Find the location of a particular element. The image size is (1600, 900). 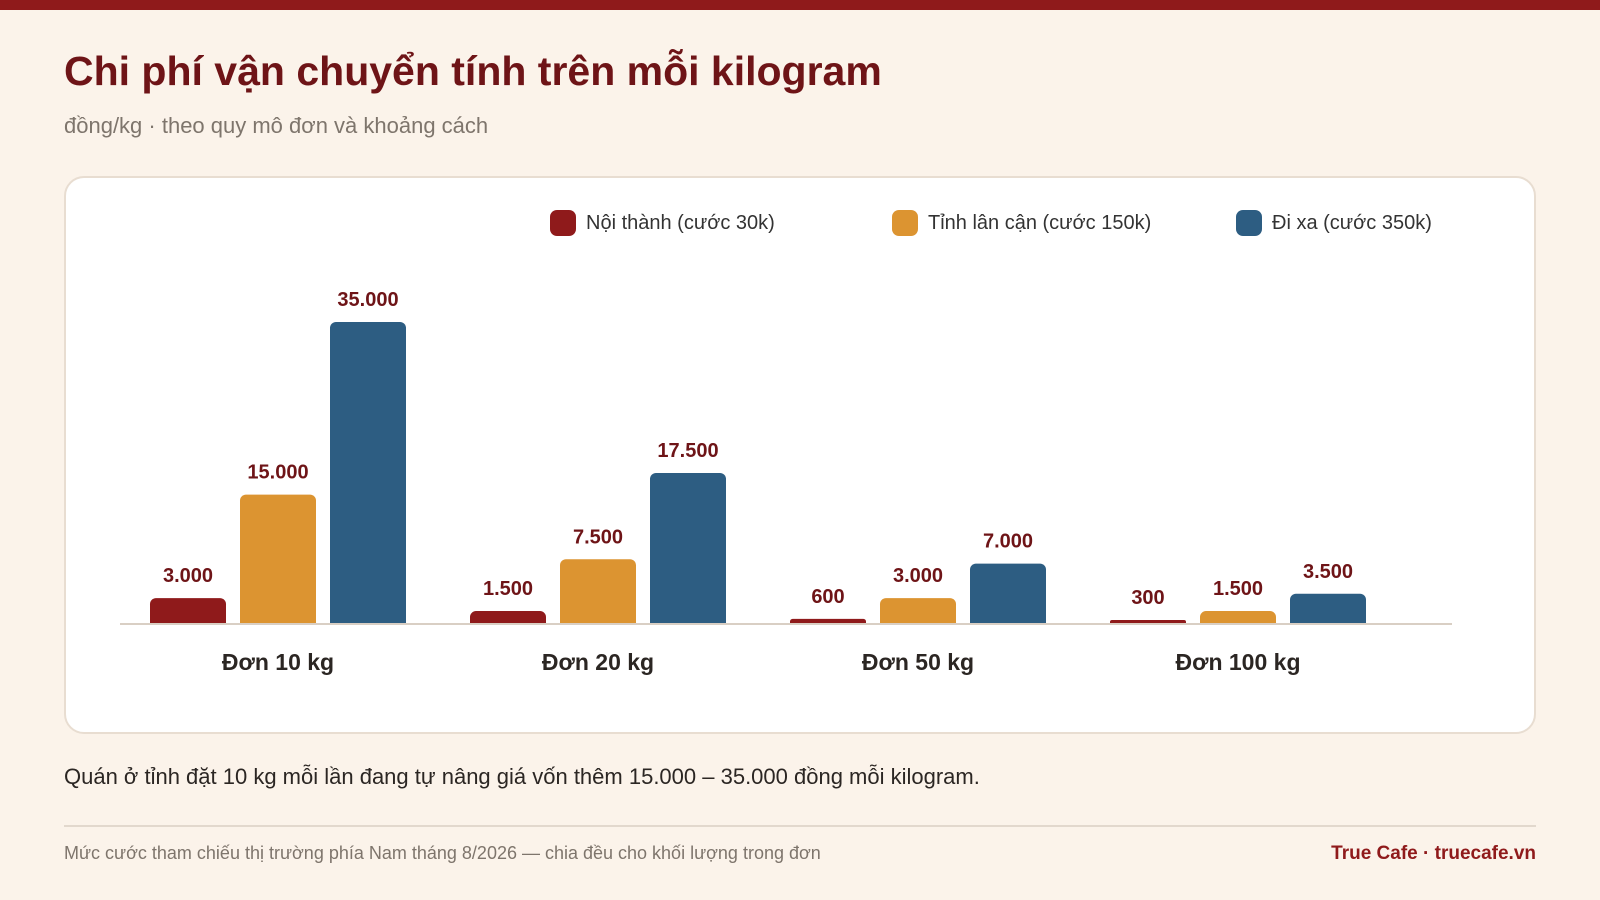

footer-divider is located at coordinates (800, 826).